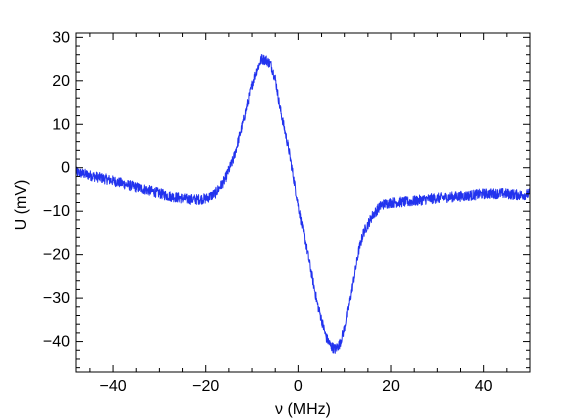 The height and width of the screenshot is (420, 584). What do you see at coordinates (56, 298) in the screenshot?
I see `y-tick-label: −30` at bounding box center [56, 298].